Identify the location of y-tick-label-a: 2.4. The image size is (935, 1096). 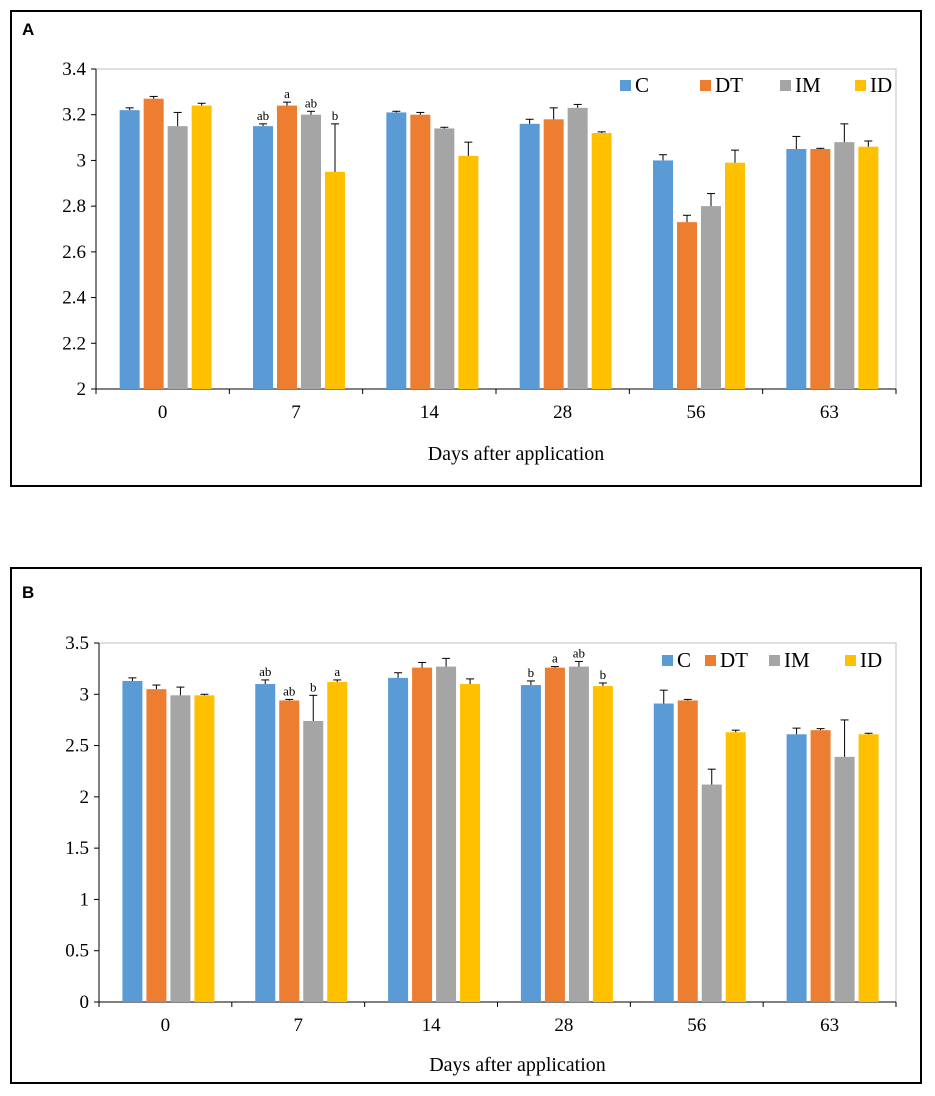
(74, 298).